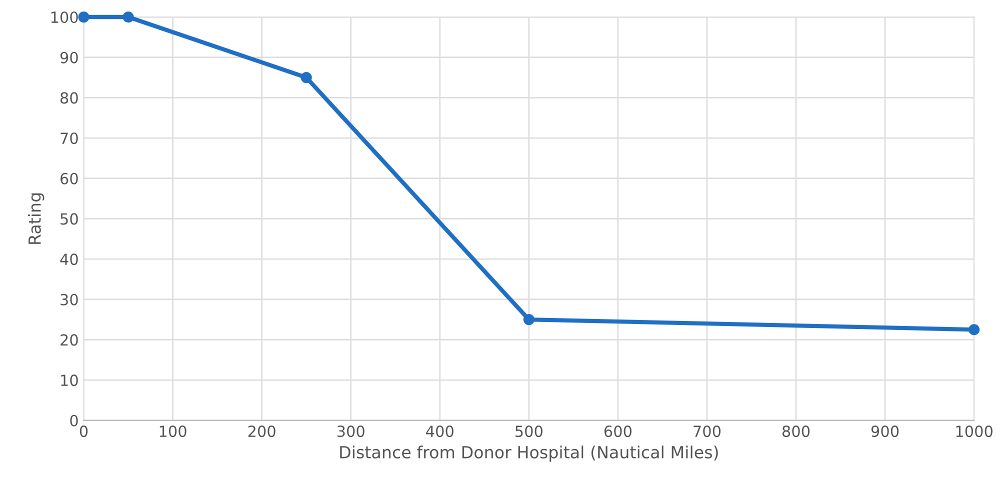  Describe the element at coordinates (69, 340) in the screenshot. I see `y-tick-label: 20` at that location.